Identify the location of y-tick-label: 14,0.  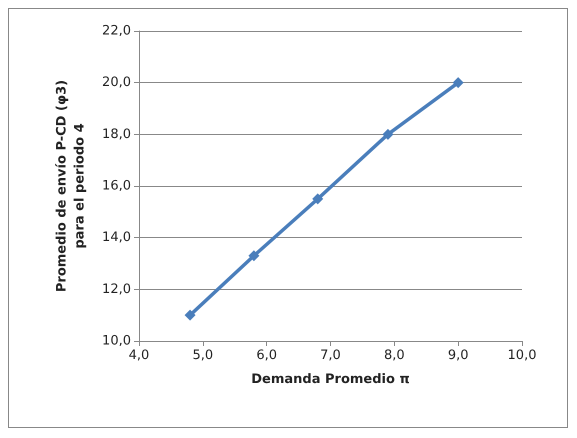
(116, 238).